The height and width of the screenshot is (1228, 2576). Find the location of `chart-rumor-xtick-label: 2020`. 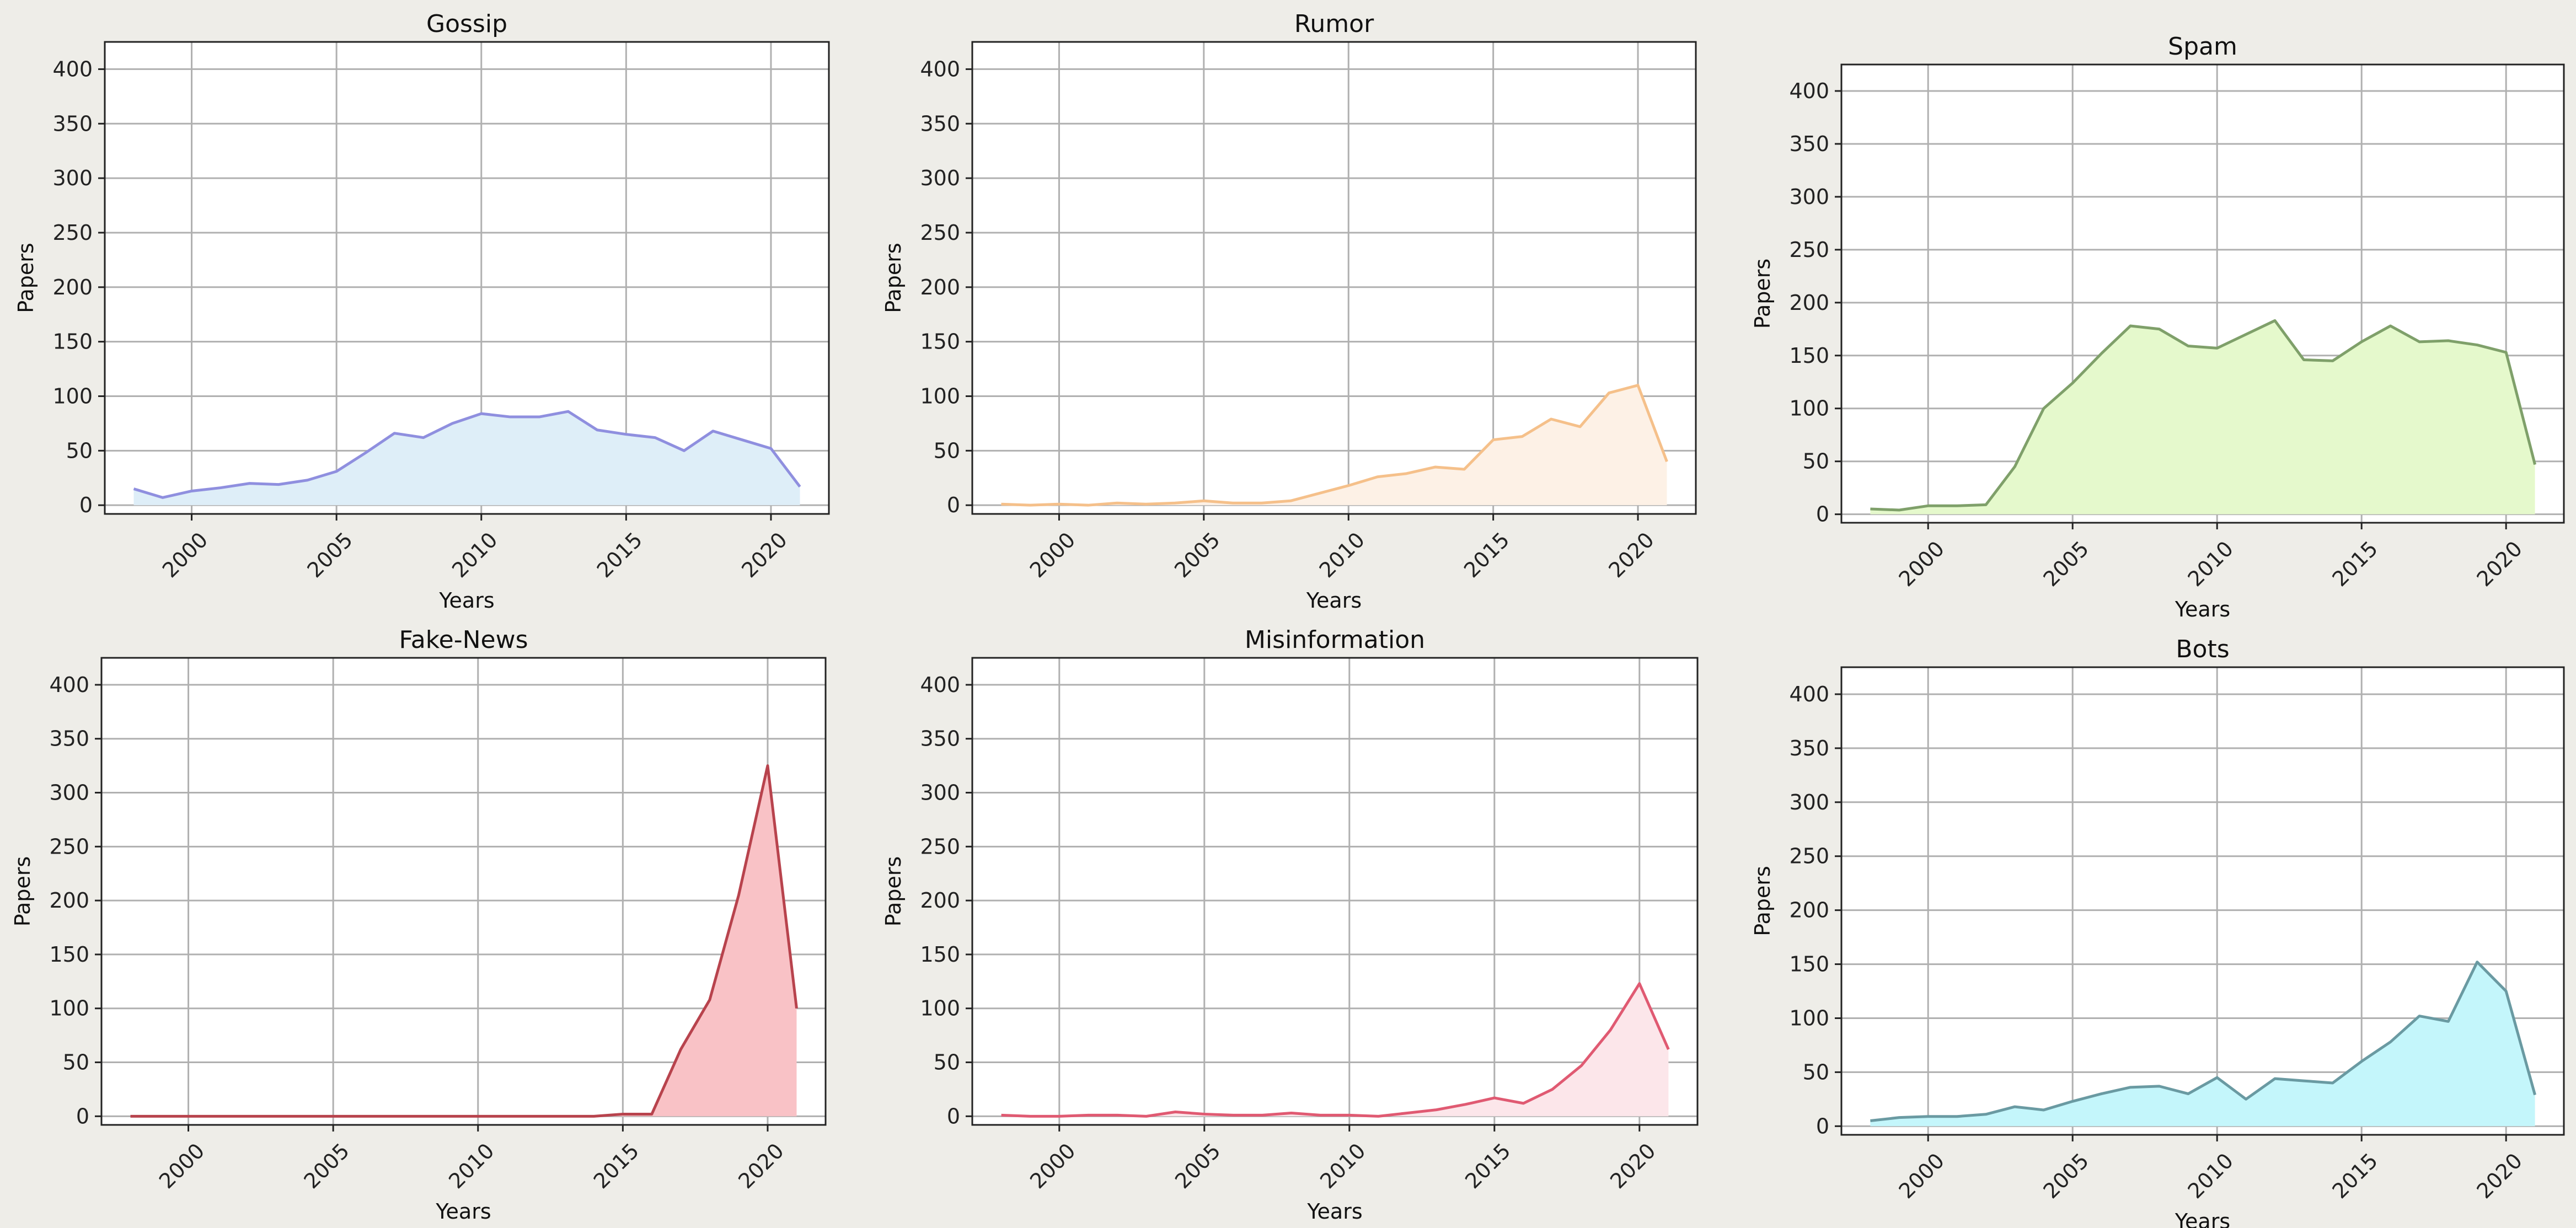

chart-rumor-xtick-label: 2020 is located at coordinates (1631, 555).